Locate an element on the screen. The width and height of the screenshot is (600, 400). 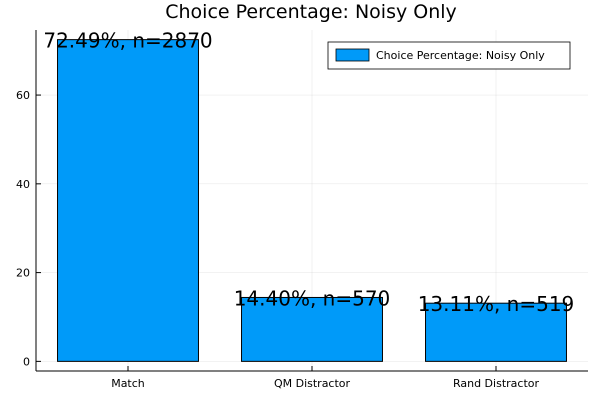
x-tick-label-0: Match is located at coordinates (128, 383).